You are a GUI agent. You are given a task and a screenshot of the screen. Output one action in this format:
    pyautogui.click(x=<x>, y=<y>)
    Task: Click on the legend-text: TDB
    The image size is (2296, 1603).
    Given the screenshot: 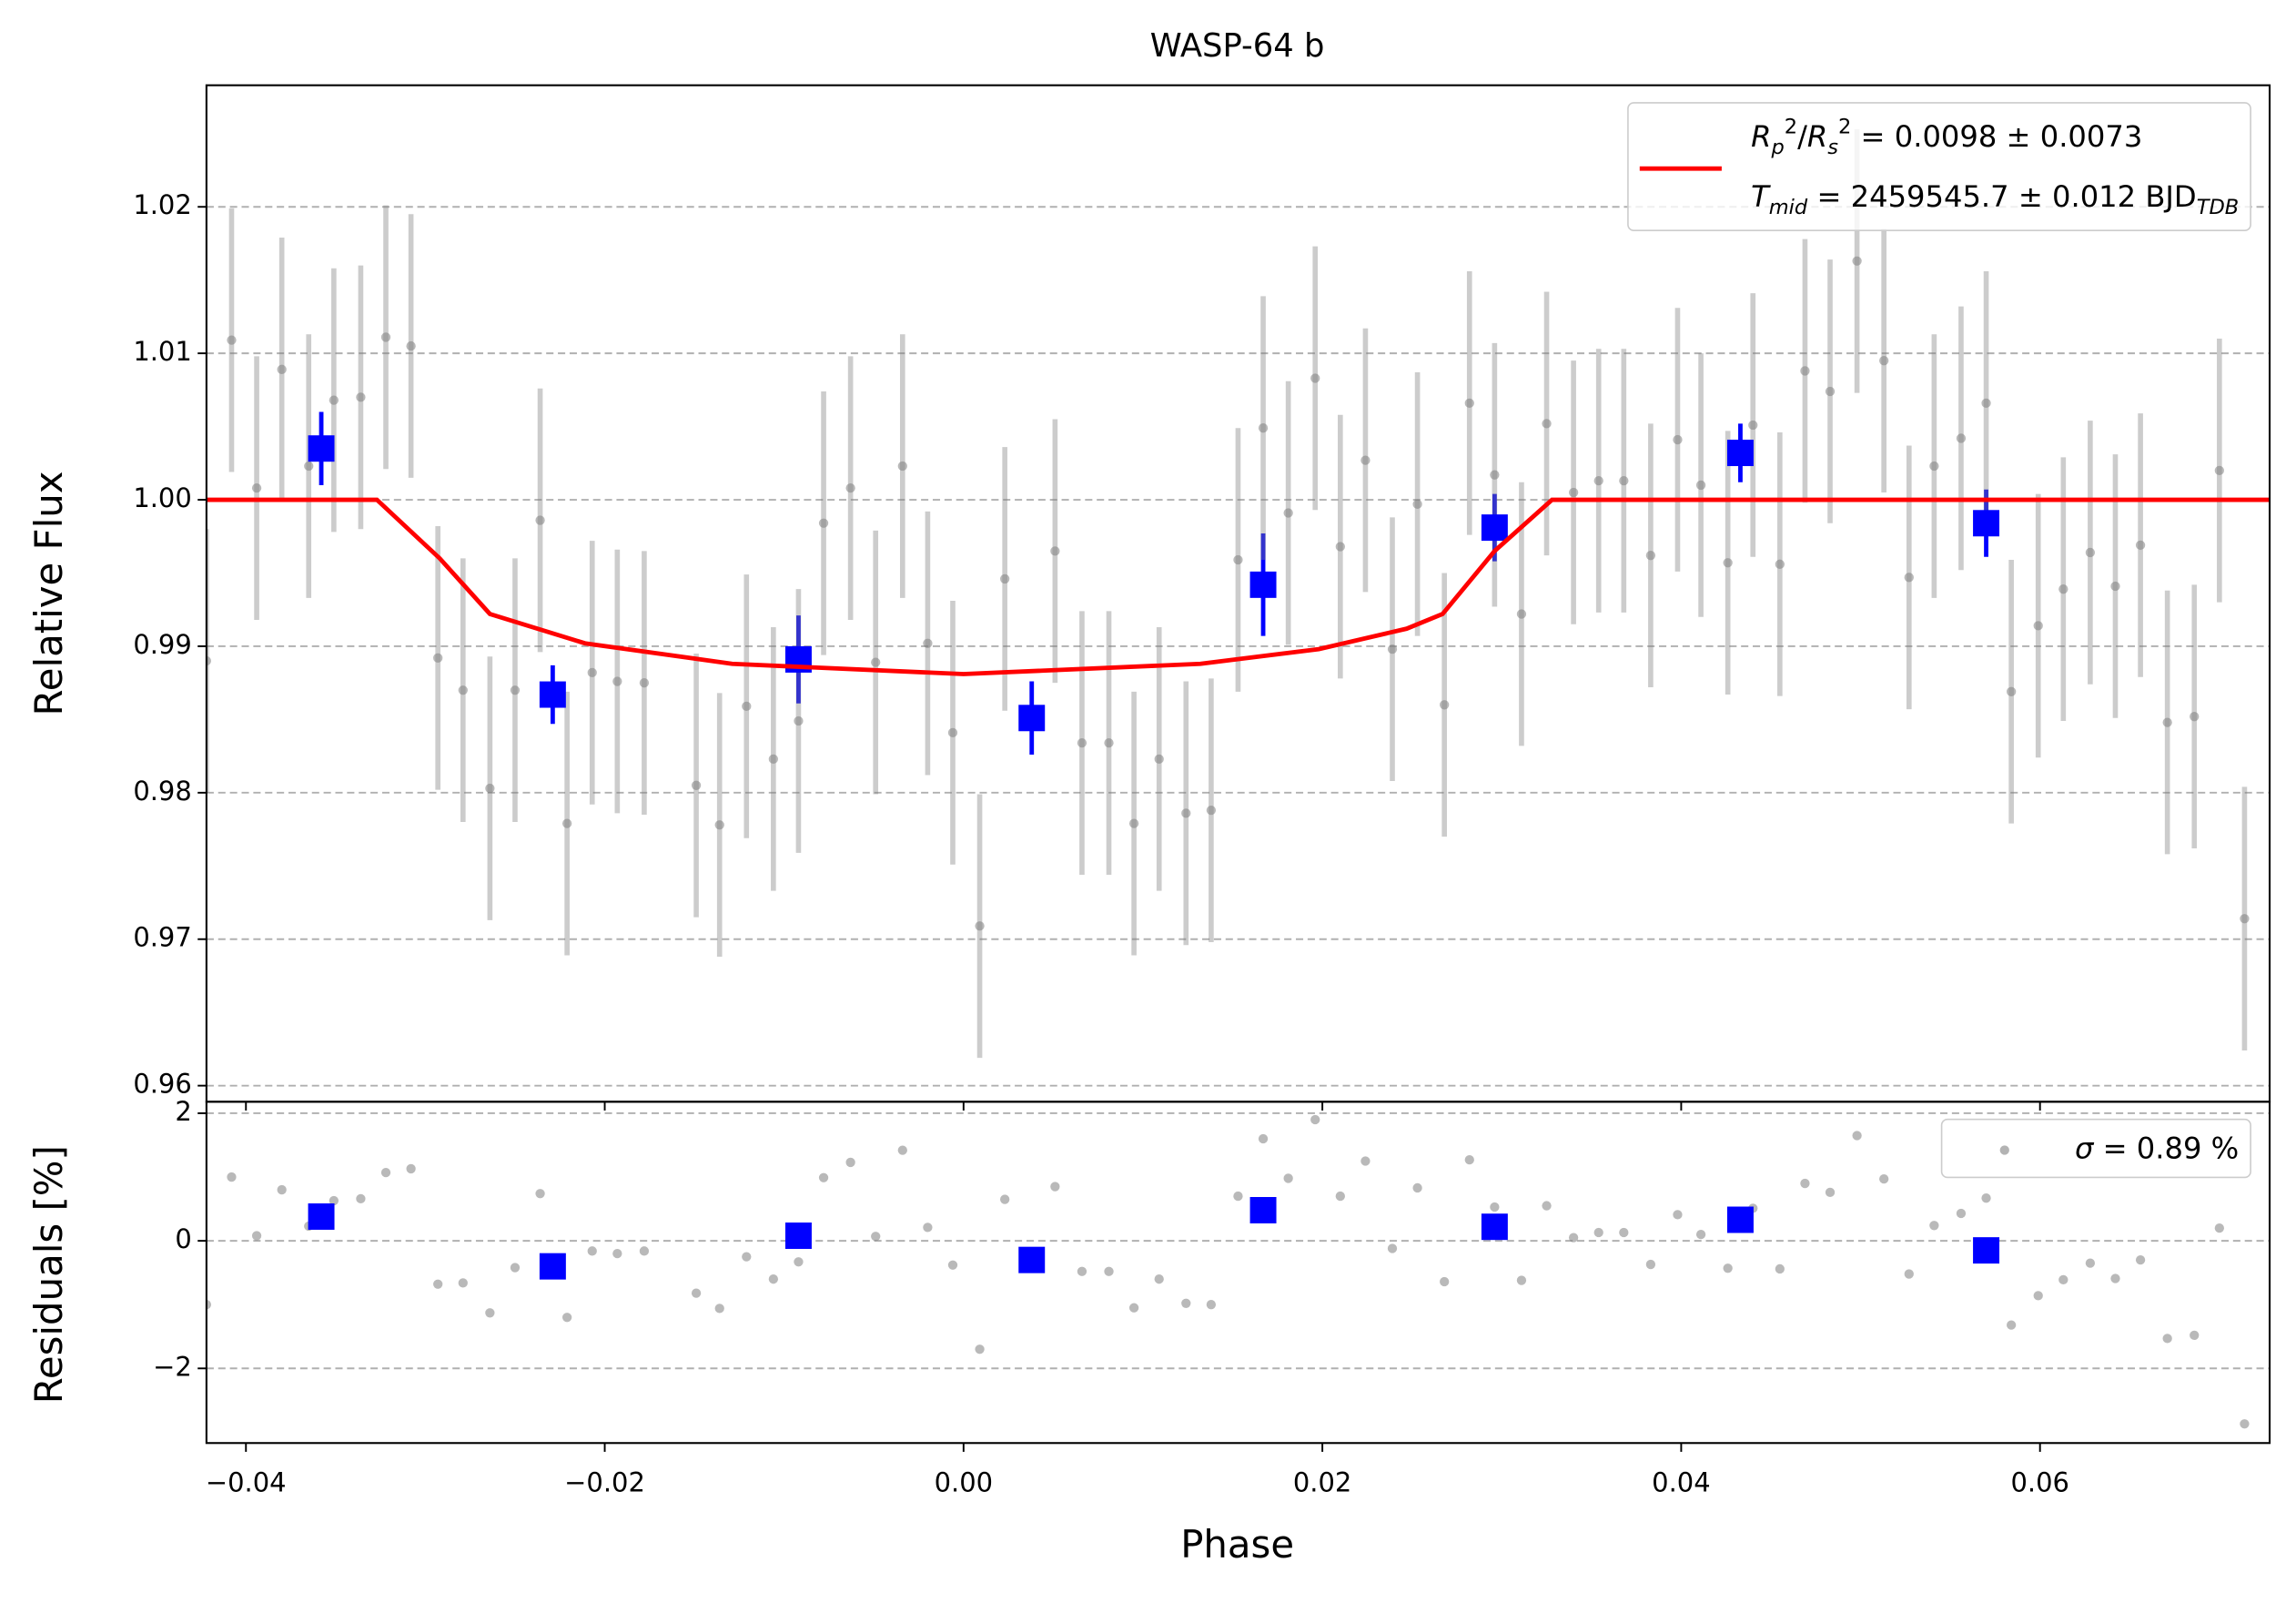 What is the action you would take?
    pyautogui.click(x=2218, y=206)
    